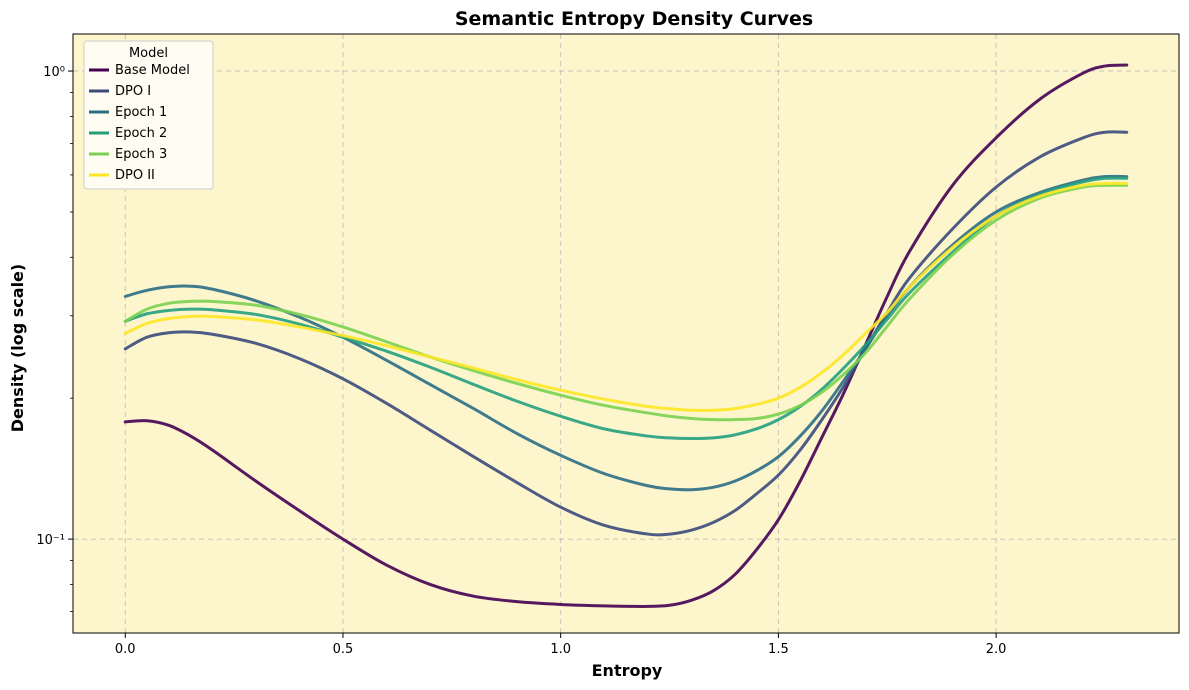  Describe the element at coordinates (560, 649) in the screenshot. I see `x-tick-label: 1.0` at that location.